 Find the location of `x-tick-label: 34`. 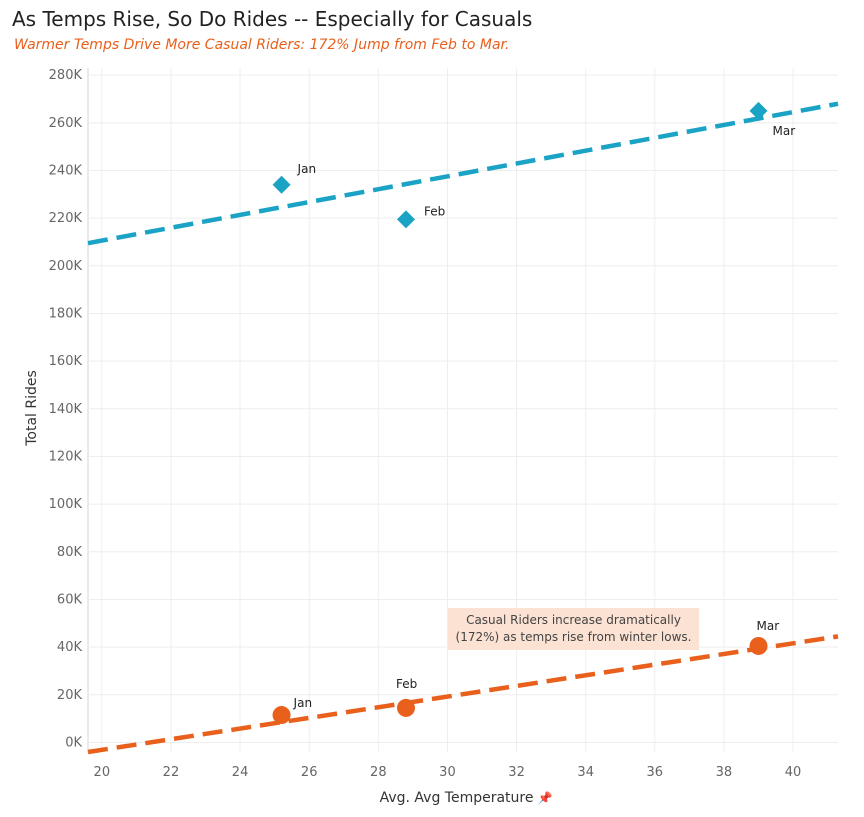

x-tick-label: 34 is located at coordinates (585, 772).